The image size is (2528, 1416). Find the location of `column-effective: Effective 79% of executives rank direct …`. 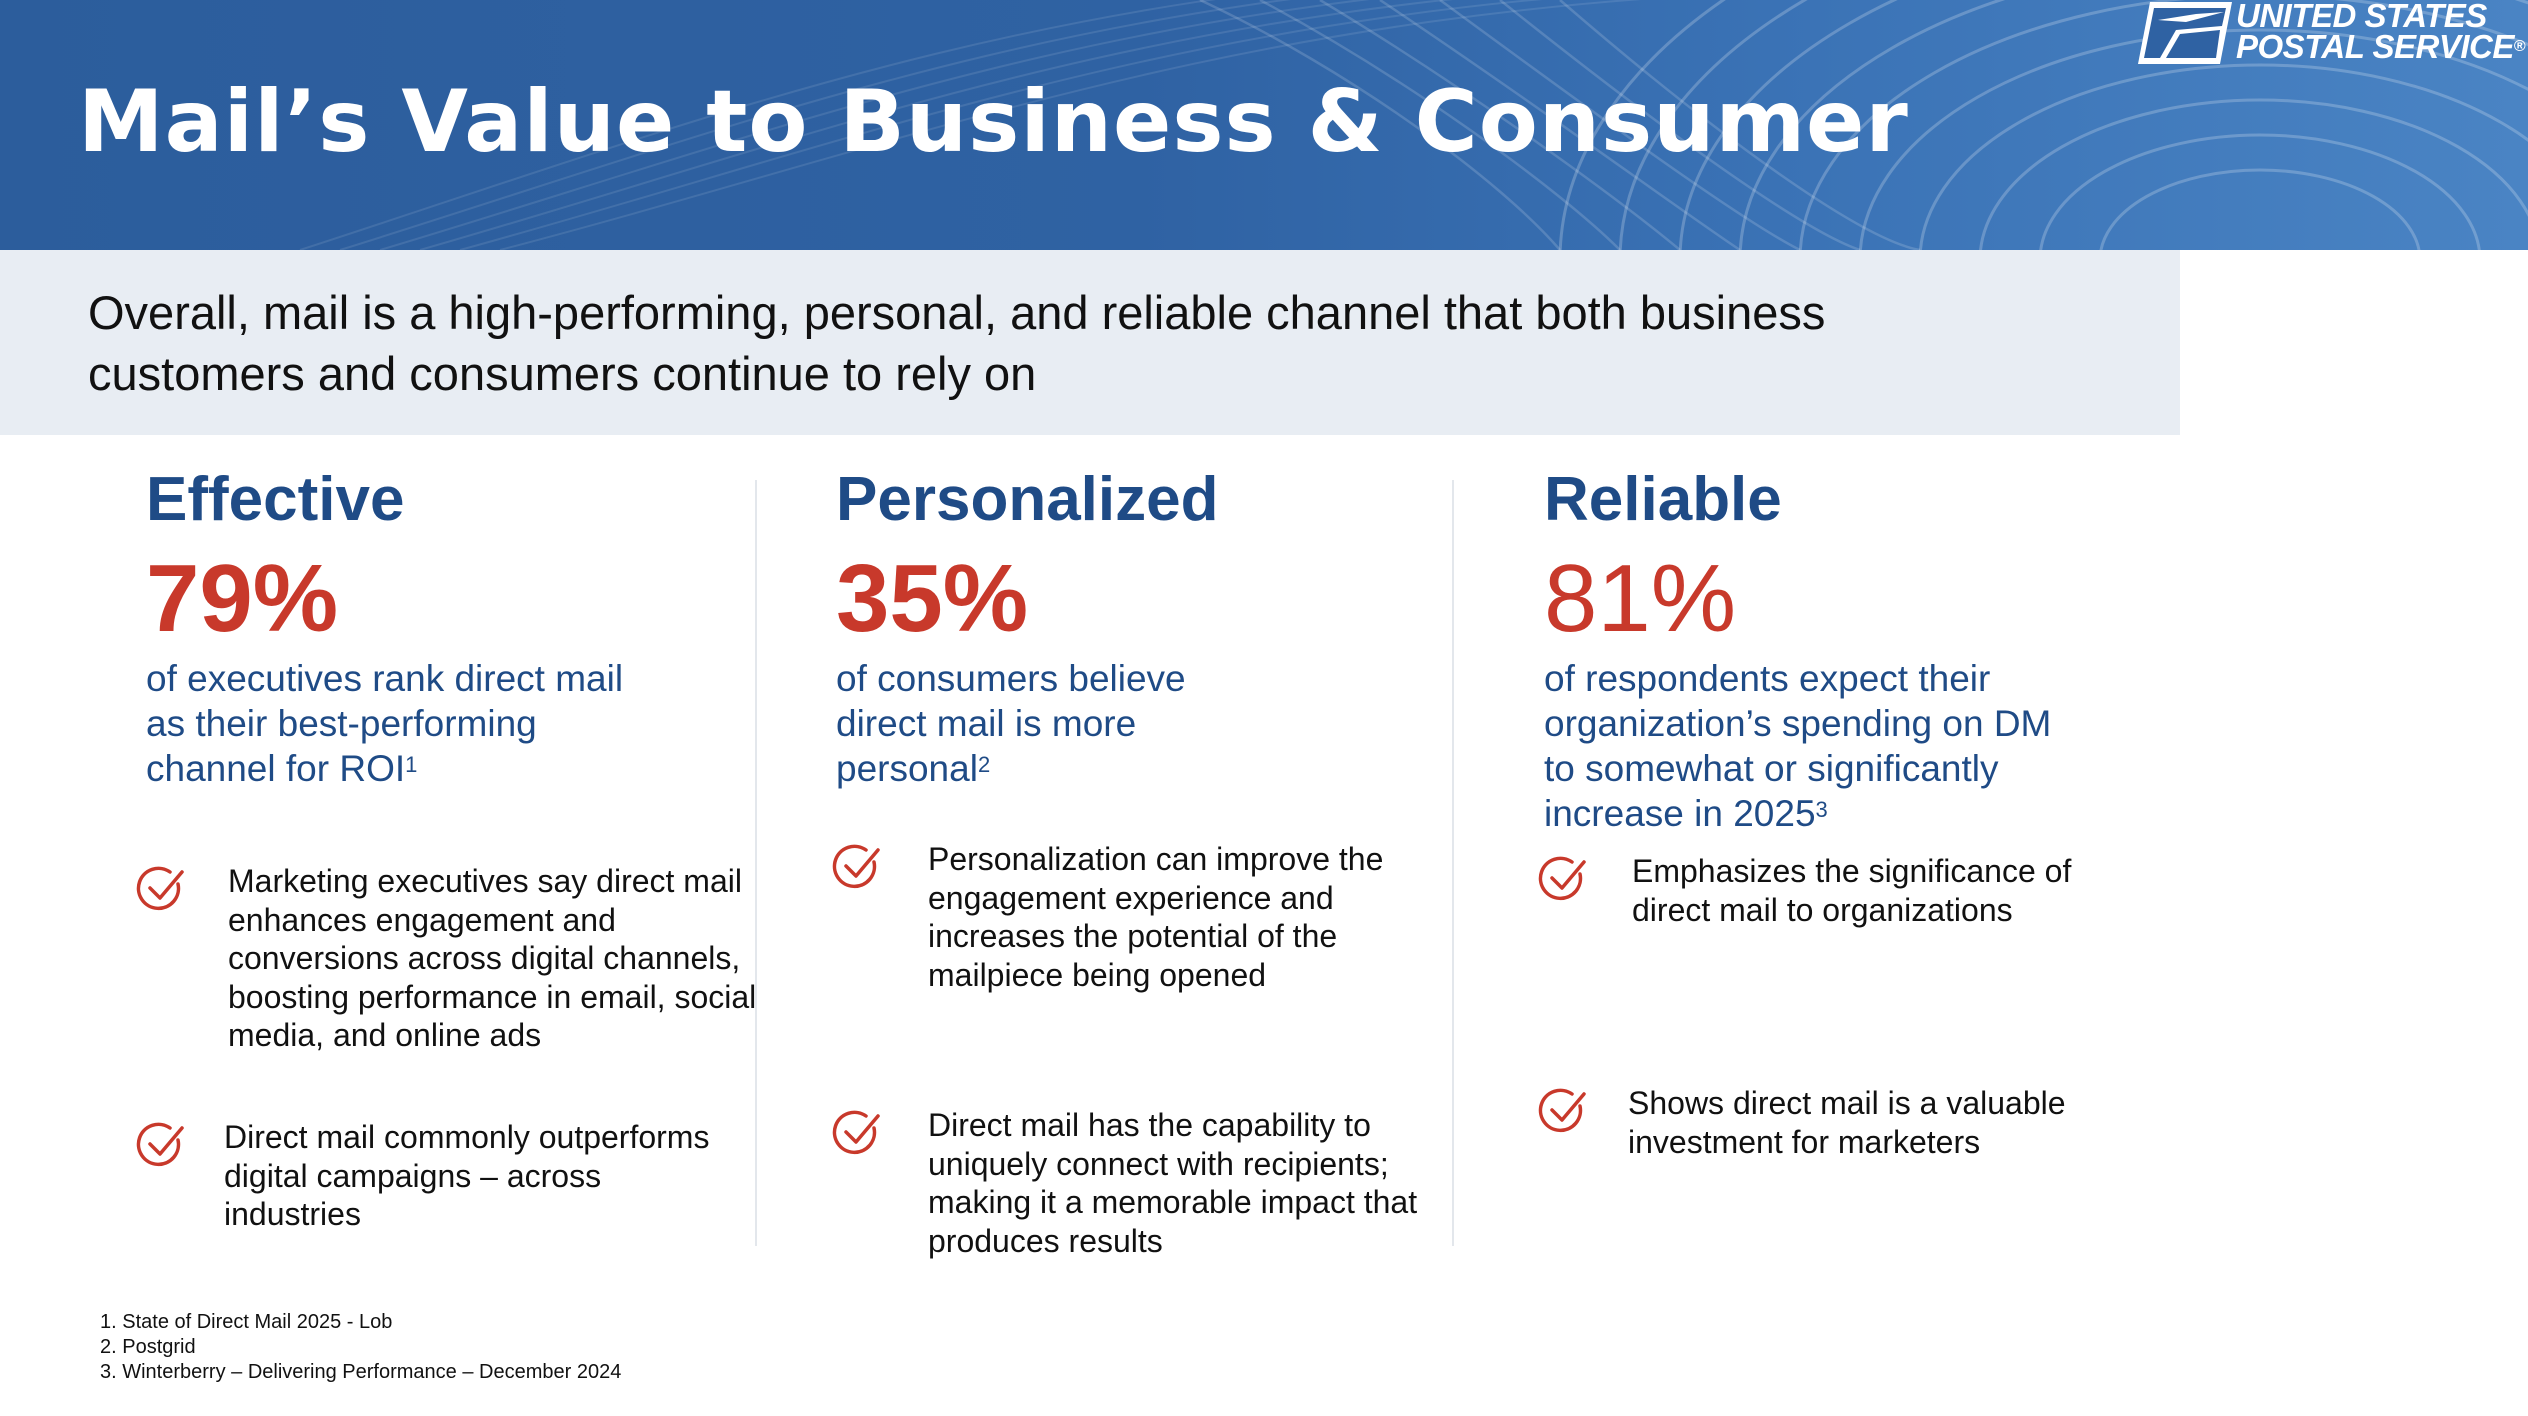

column-effective: Effective 79% of executives rank direct … is located at coordinates (451, 870).